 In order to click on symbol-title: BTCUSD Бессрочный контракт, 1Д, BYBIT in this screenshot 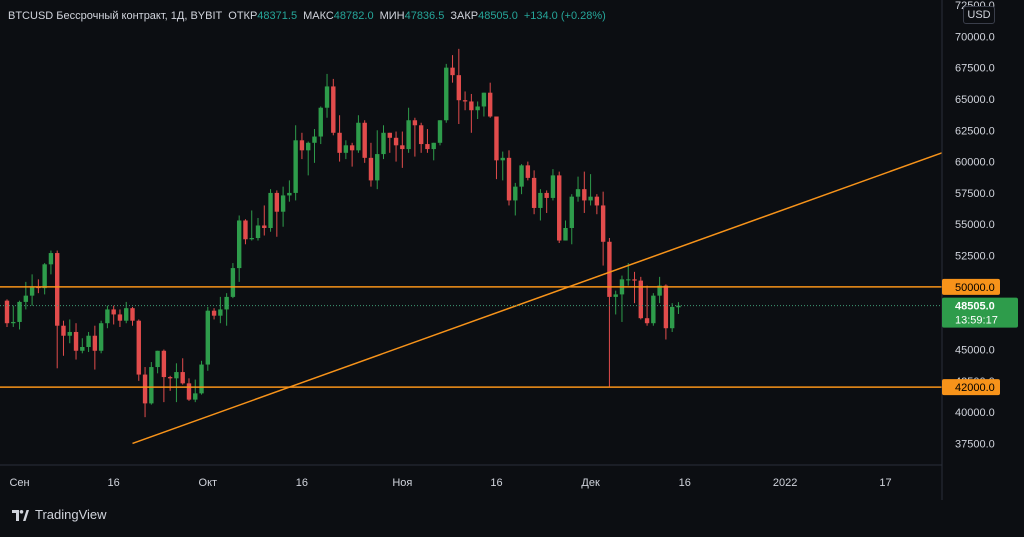, I will do `click(115, 16)`.